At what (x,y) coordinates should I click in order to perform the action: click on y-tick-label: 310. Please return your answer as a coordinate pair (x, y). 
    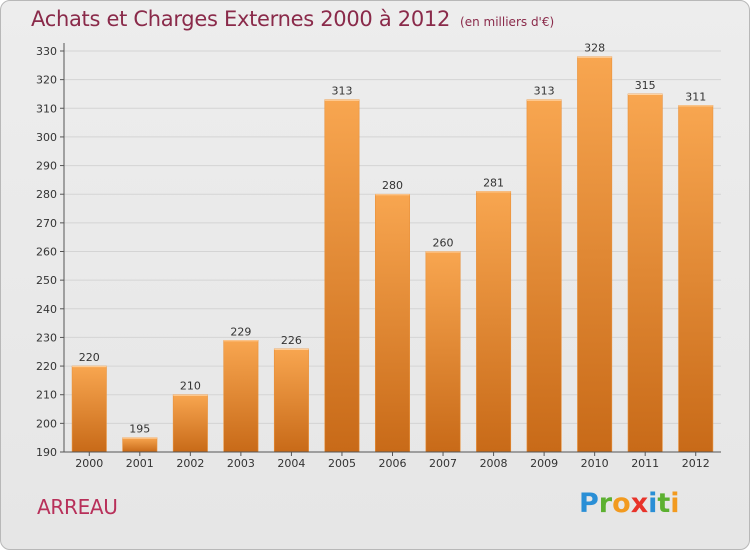
    Looking at the image, I should click on (46, 108).